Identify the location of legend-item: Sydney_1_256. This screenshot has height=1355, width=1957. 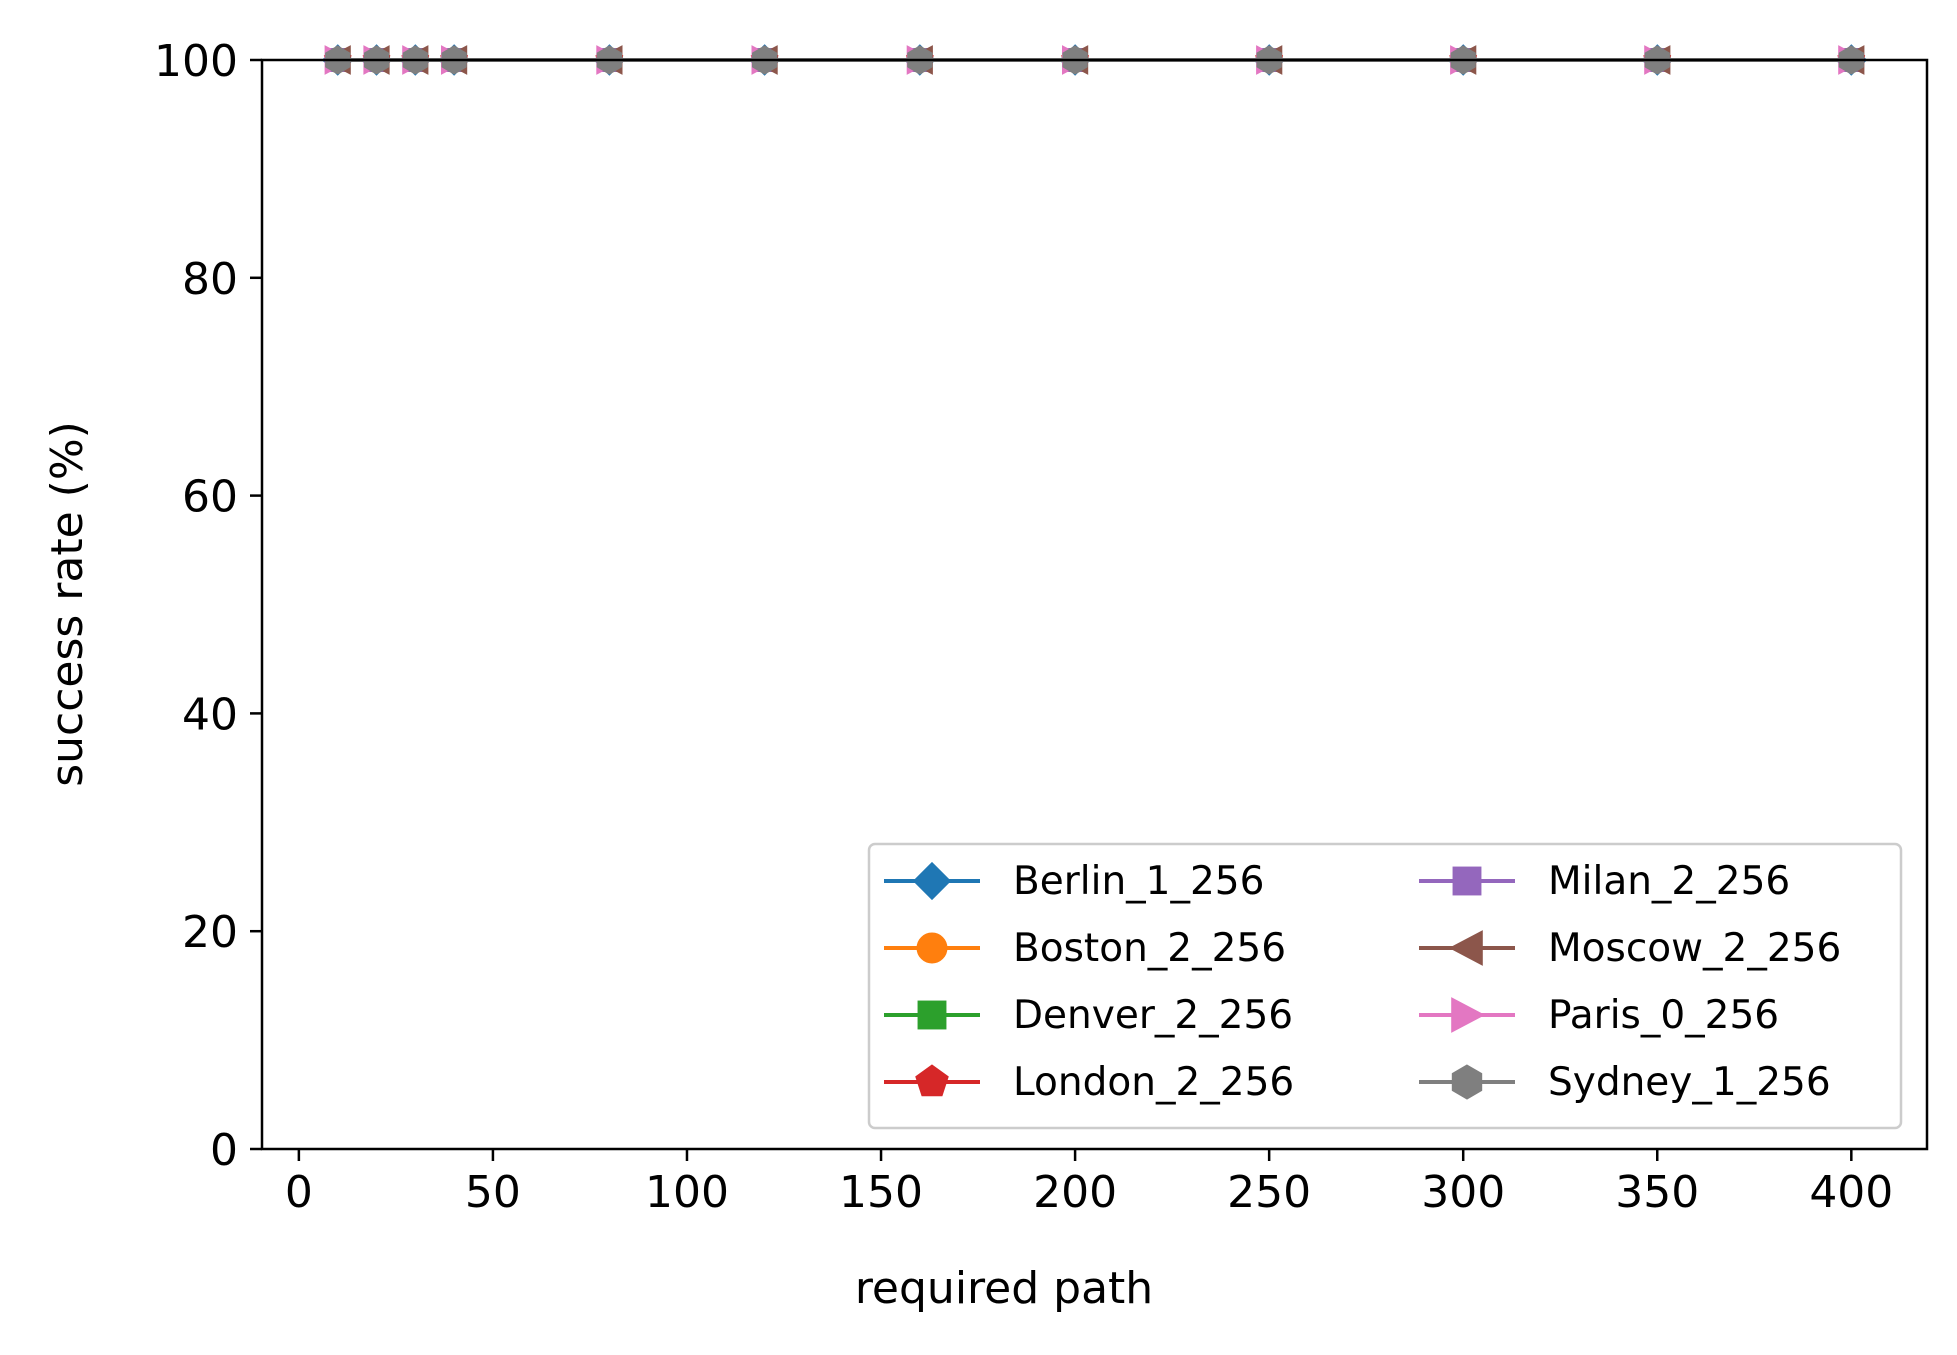
(1625, 1082).